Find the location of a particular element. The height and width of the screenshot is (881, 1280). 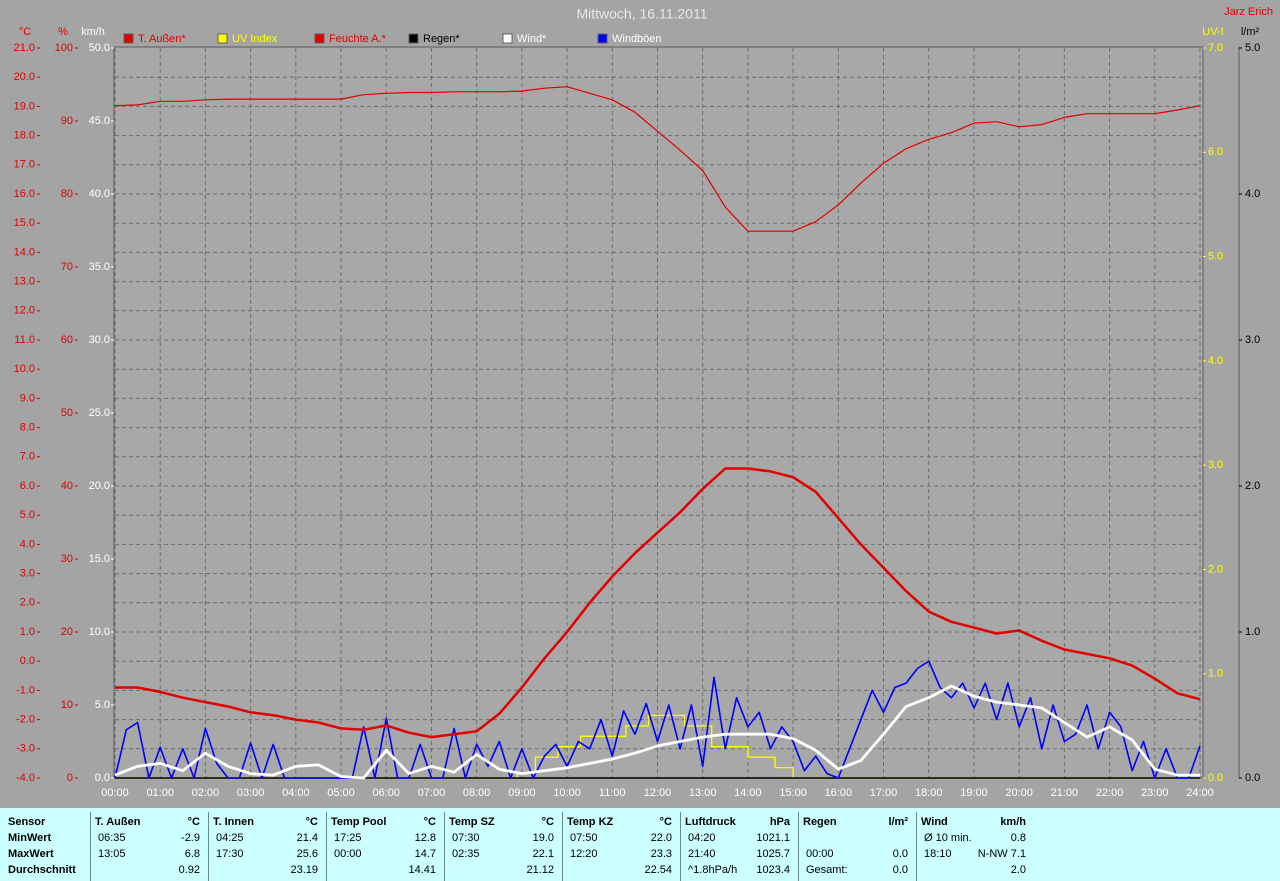

y-tick-label: 21.0 is located at coordinates (24, 48).